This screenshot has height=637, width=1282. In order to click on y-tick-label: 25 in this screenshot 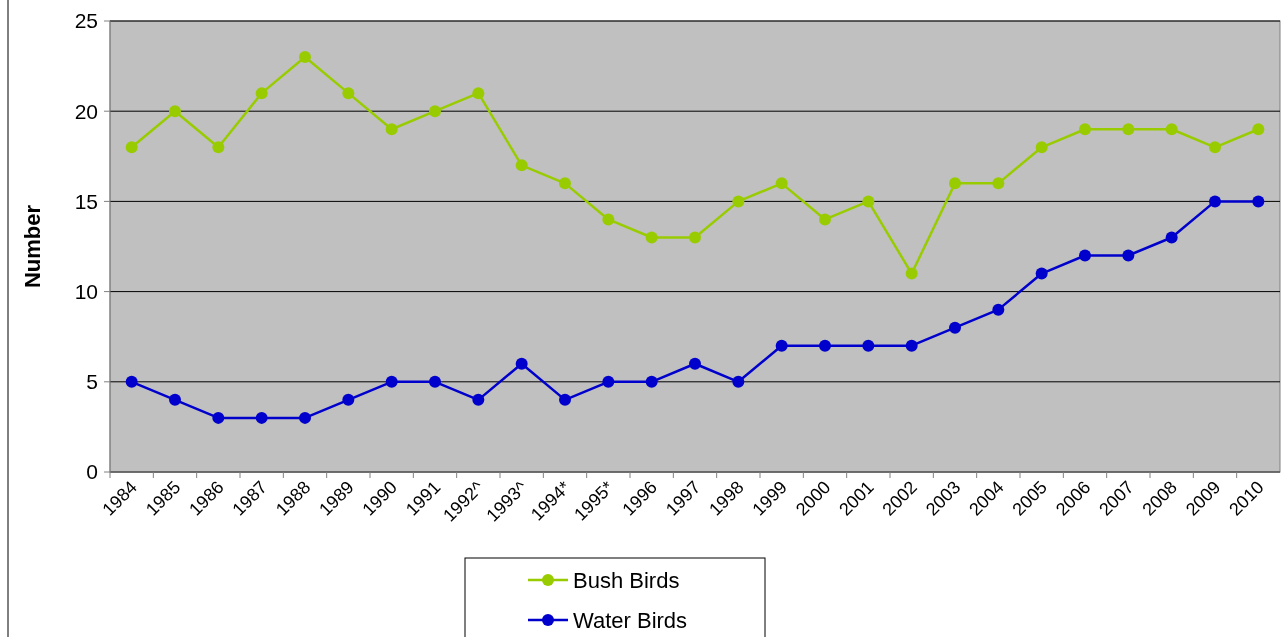, I will do `click(86, 21)`.